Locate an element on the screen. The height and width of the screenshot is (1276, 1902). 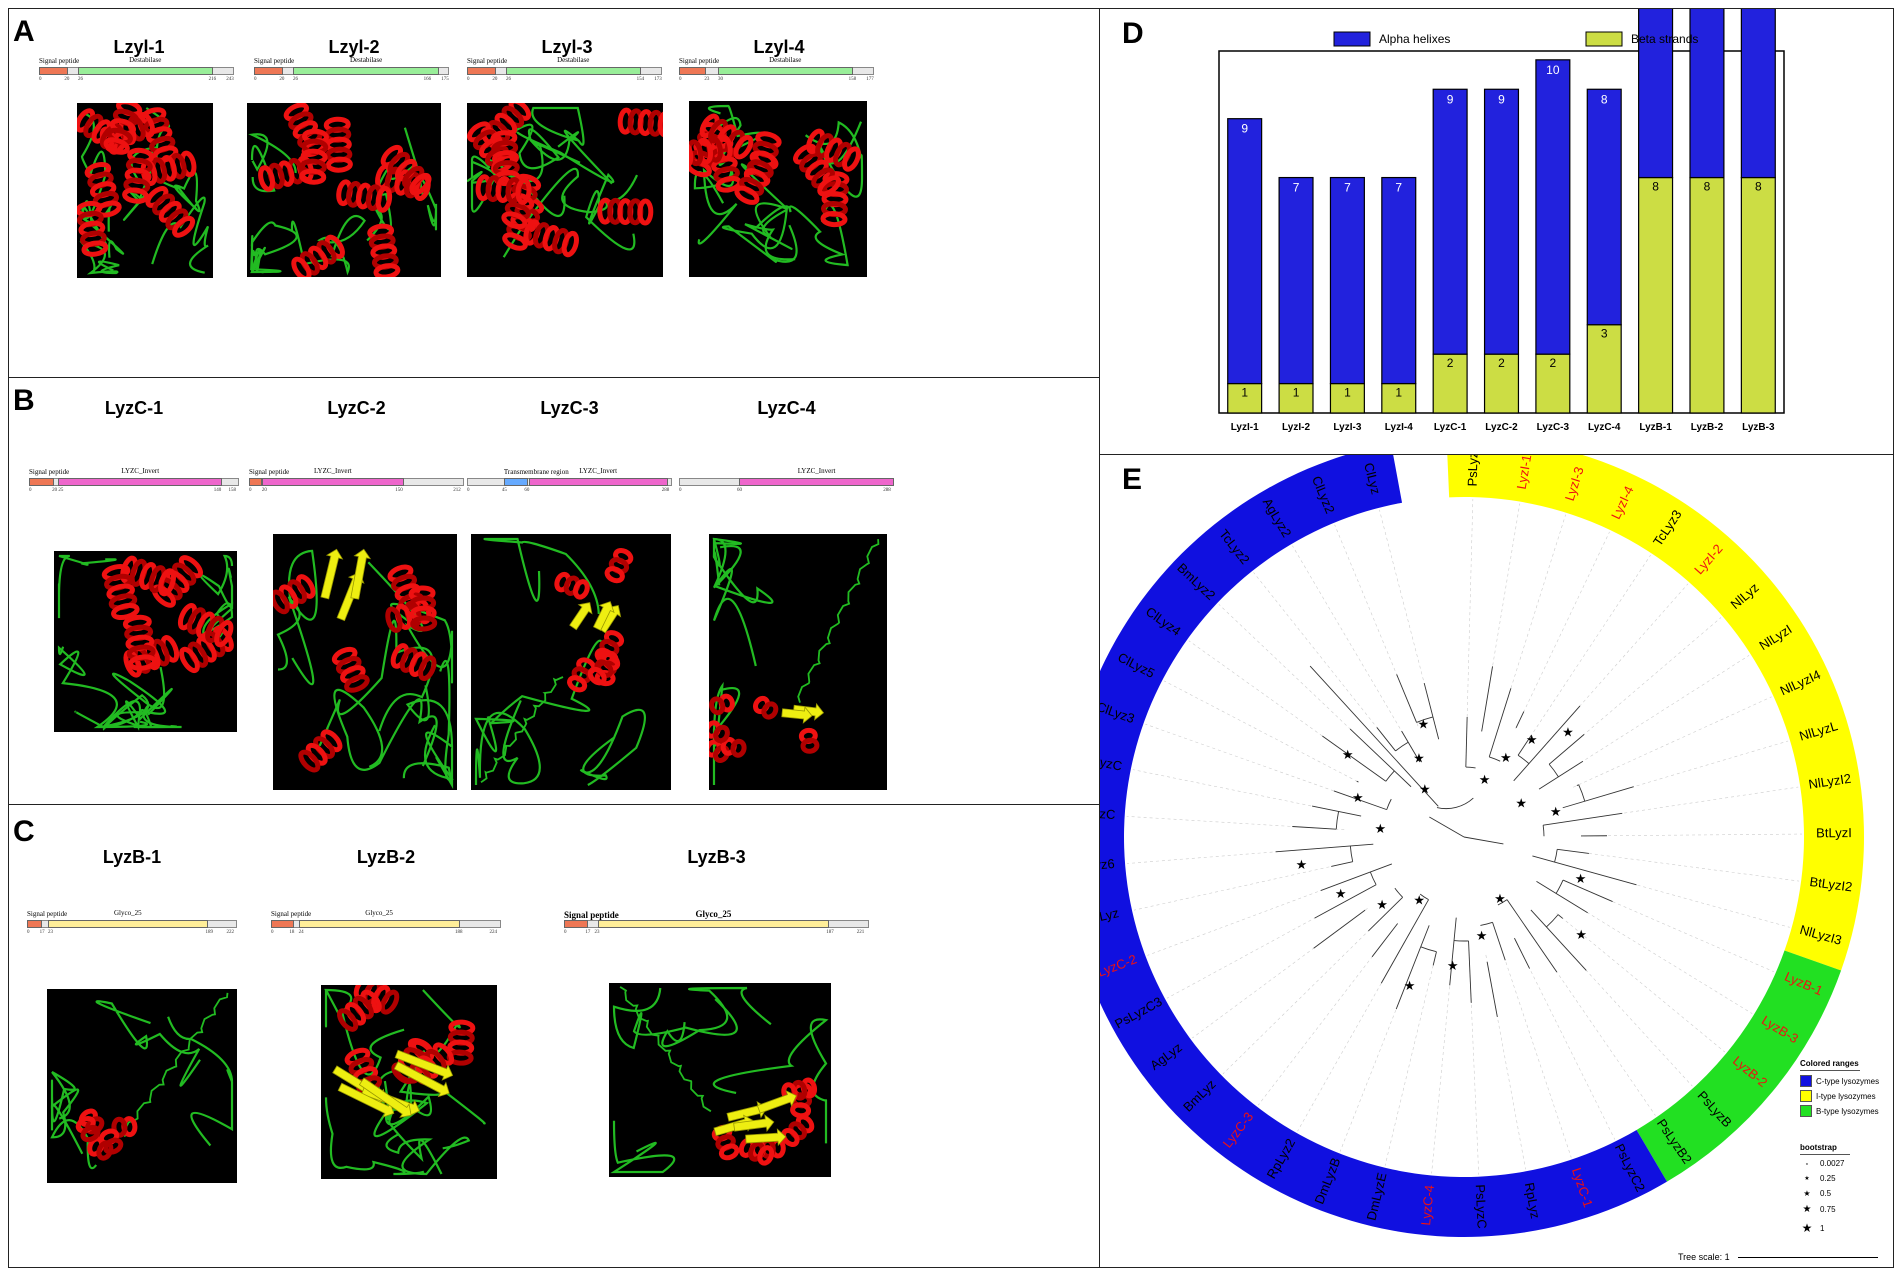
position-tick: 150 is located at coordinates (399, 490).